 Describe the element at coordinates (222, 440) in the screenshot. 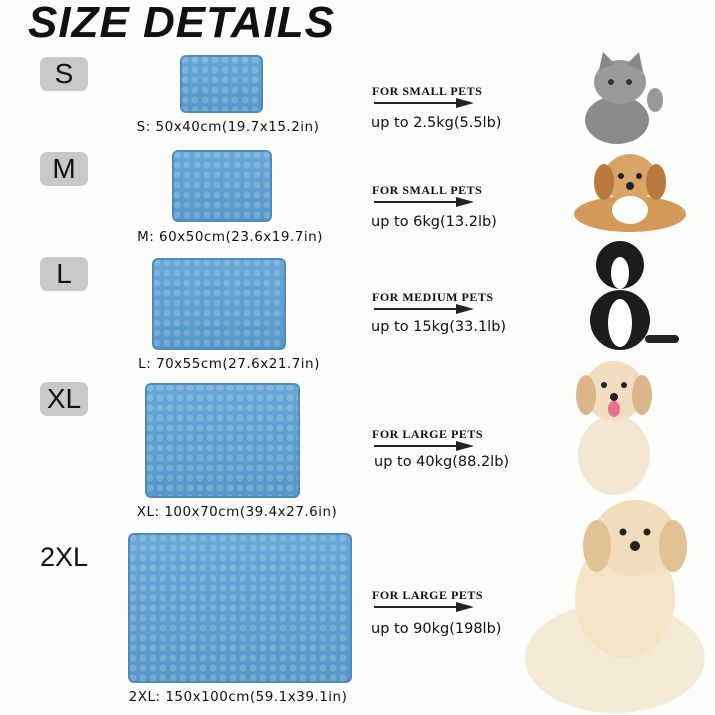

I see `mat-image-xl` at that location.